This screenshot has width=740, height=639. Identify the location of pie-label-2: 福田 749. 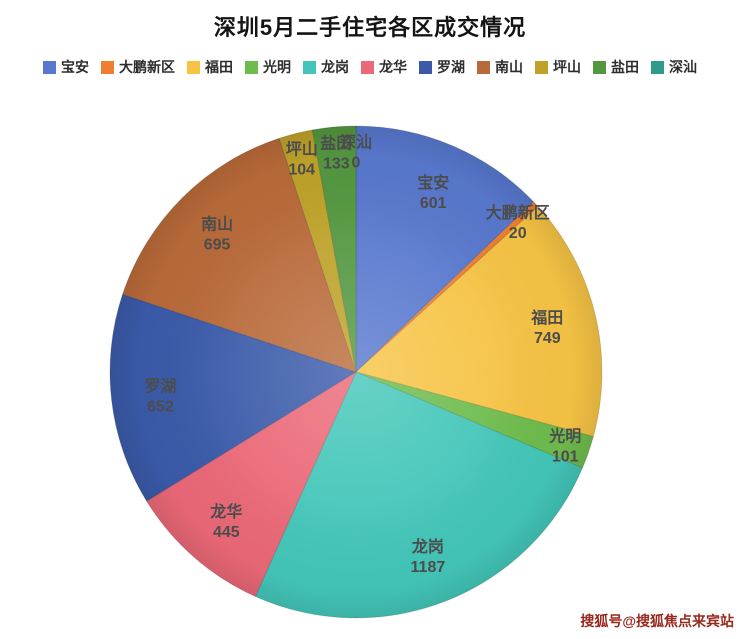
(546, 327).